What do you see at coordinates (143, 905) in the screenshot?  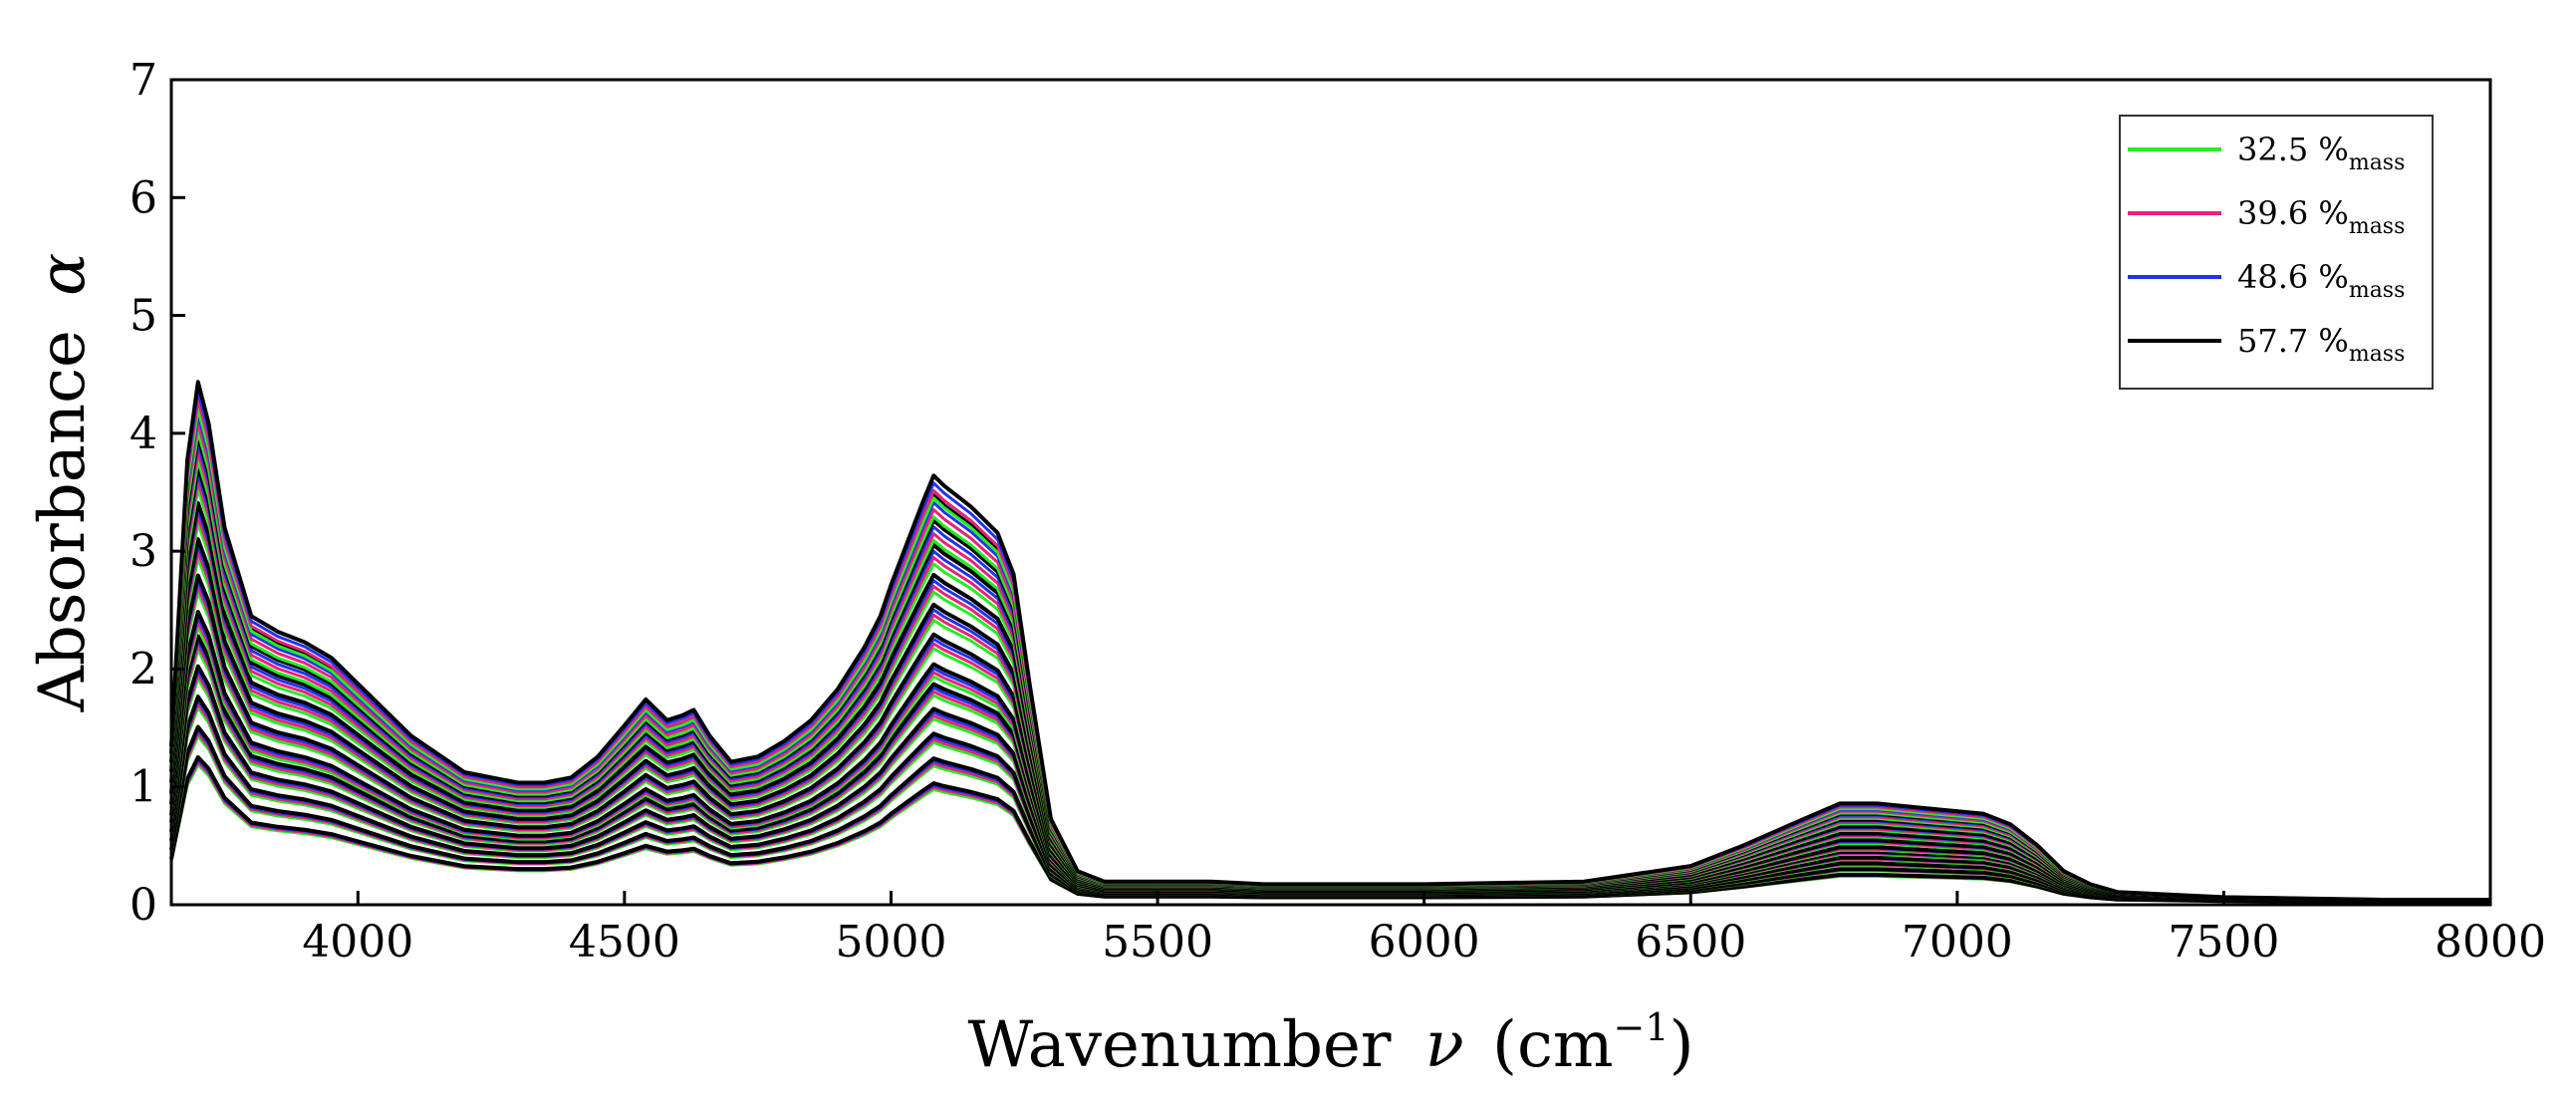 I see `y-tick-label: 0` at bounding box center [143, 905].